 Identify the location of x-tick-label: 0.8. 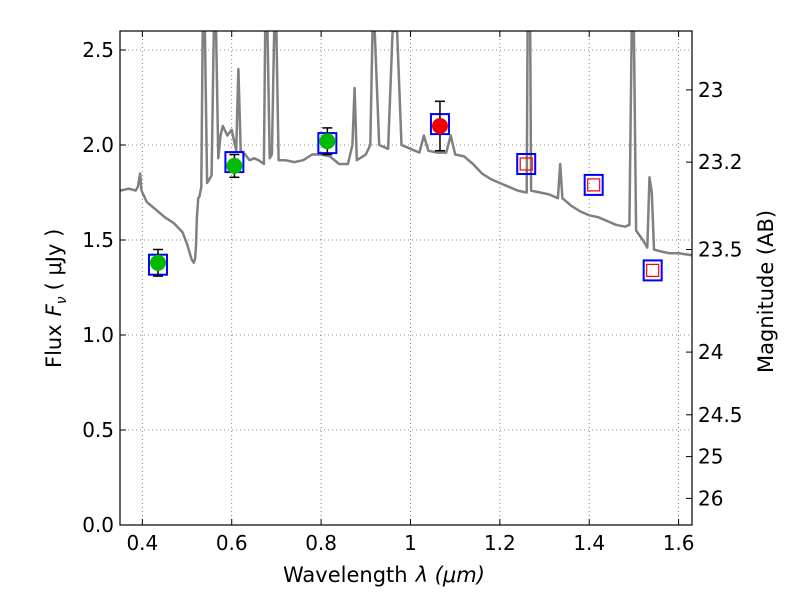
(321, 543).